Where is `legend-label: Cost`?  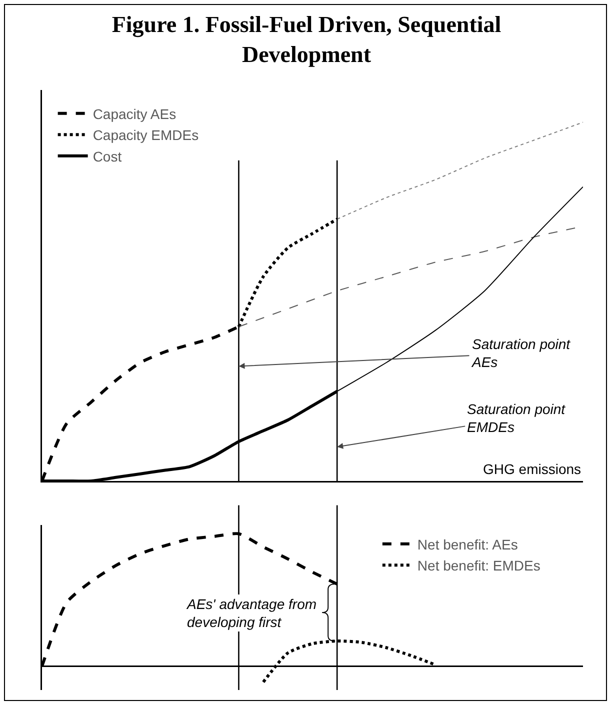
legend-label: Cost is located at coordinates (107, 156).